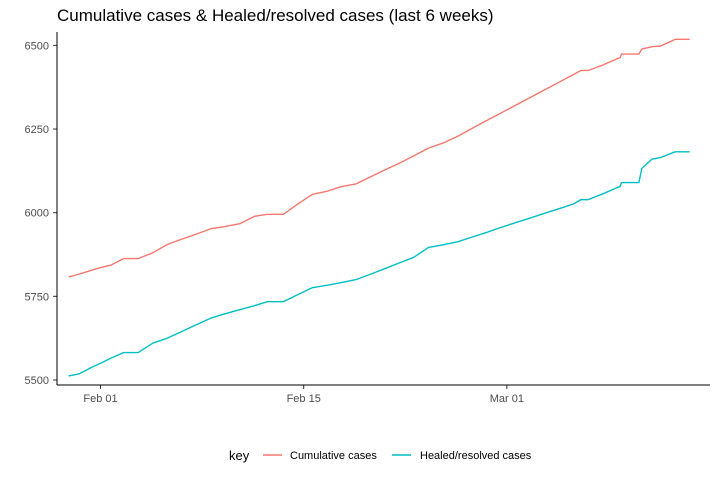 The image size is (720, 480). What do you see at coordinates (100, 399) in the screenshot?
I see `x-tick-label-feb-01: Feb 01` at bounding box center [100, 399].